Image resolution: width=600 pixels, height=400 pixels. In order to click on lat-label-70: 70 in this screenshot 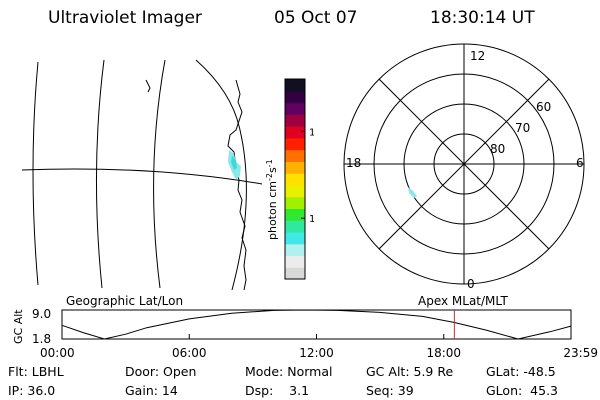, I will do `click(522, 128)`.